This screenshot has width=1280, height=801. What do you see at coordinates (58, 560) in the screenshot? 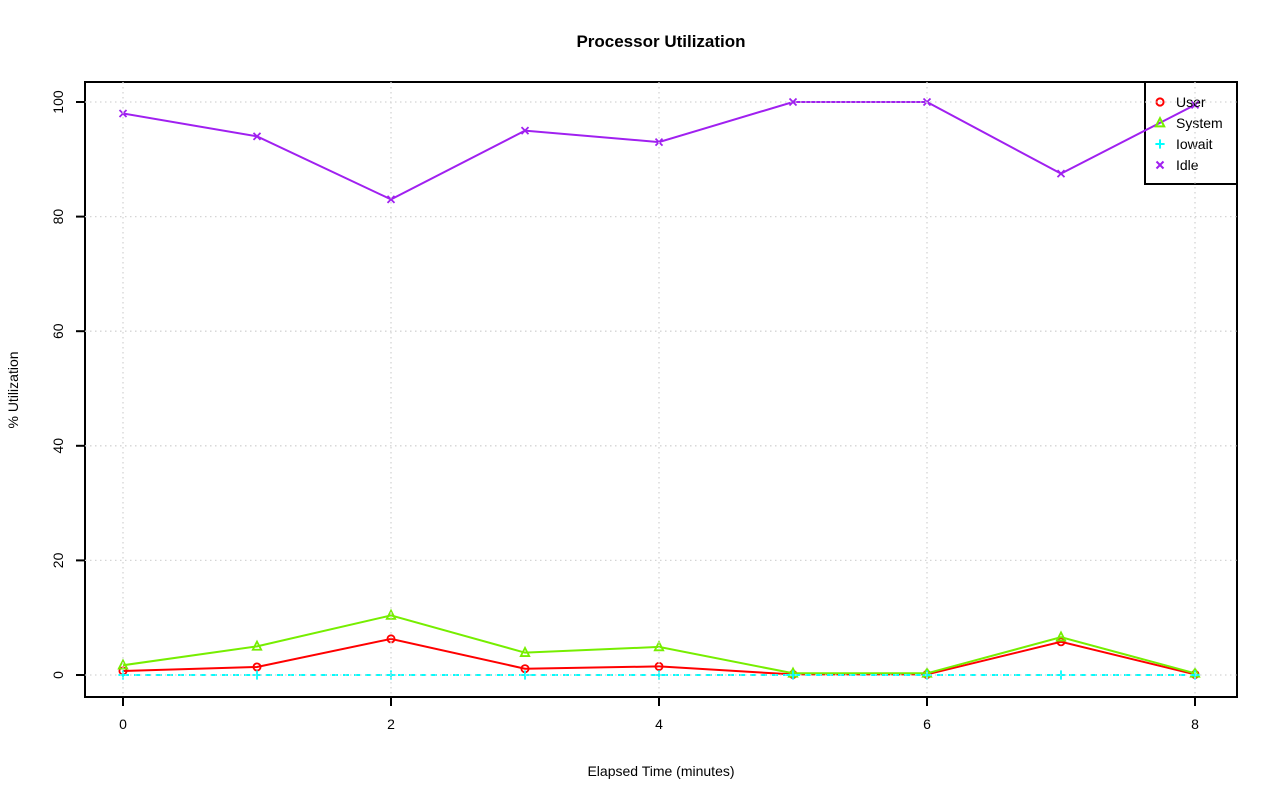
I see `y-tick-label: 20` at bounding box center [58, 560].